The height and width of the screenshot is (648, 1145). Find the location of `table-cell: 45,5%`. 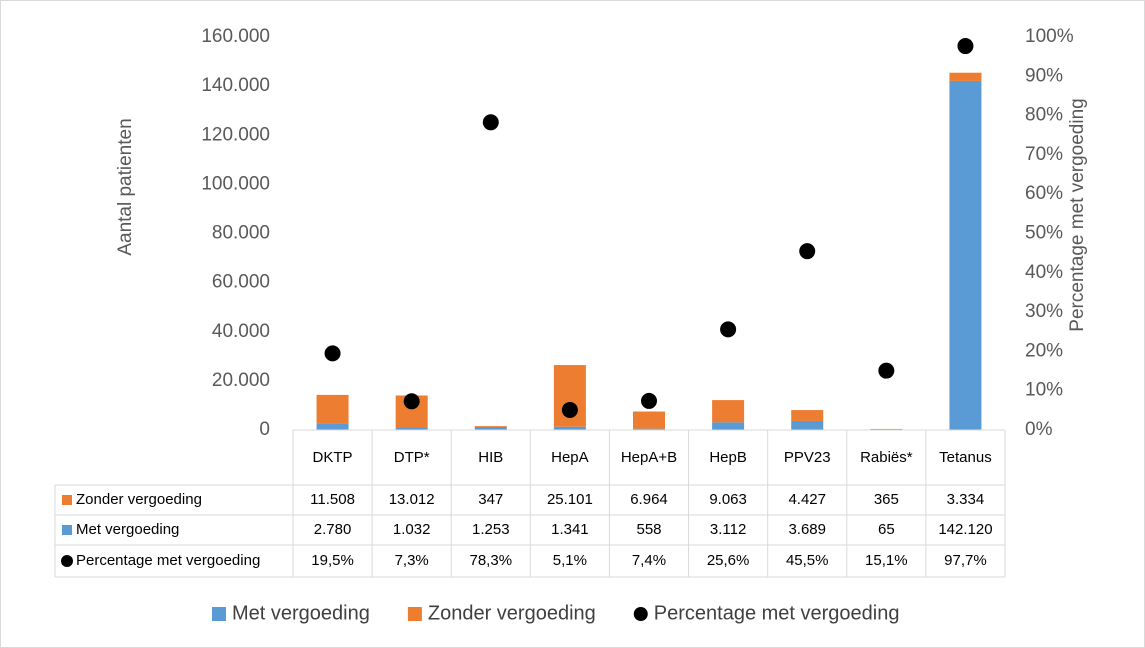

table-cell: 45,5% is located at coordinates (807, 560).